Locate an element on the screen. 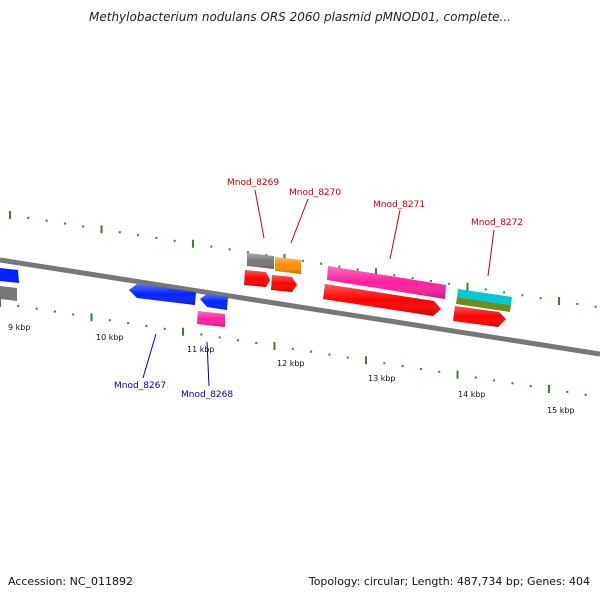 This screenshot has height=600, width=600. left-gray-feature is located at coordinates (8, 293).